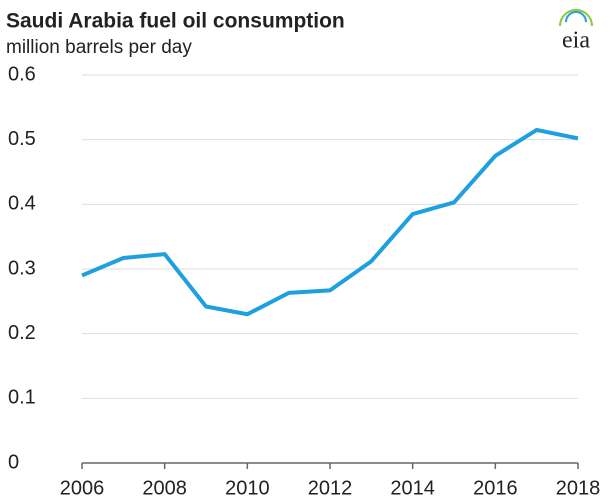 This screenshot has height=500, width=610. What do you see at coordinates (175, 21) in the screenshot?
I see `chart-title: Saudi Arabia fuel oil consumption` at bounding box center [175, 21].